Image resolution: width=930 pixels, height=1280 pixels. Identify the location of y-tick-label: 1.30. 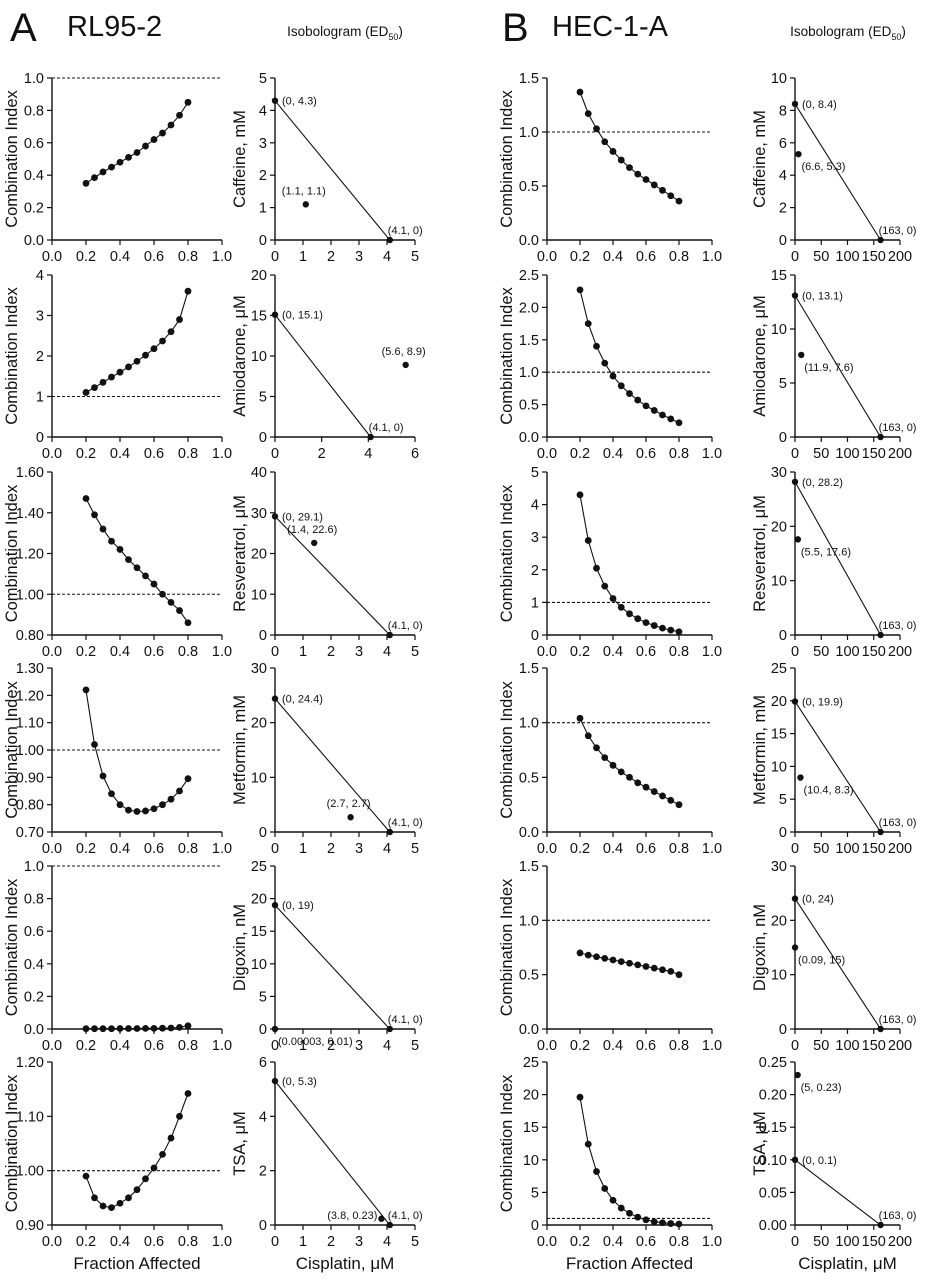
(30, 669).